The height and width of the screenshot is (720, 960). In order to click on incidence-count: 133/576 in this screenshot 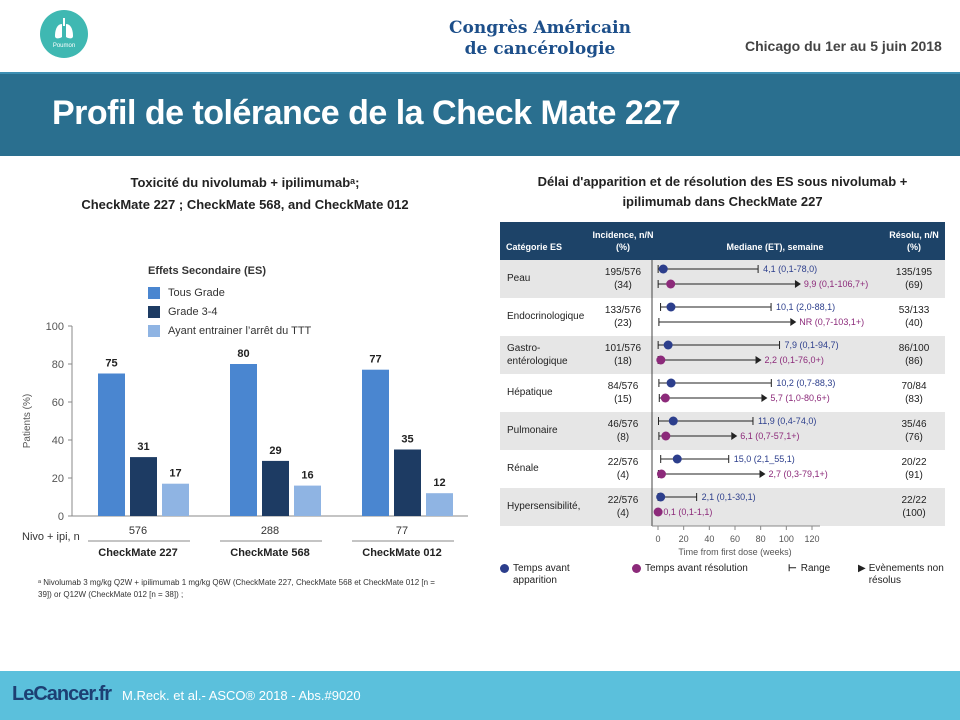, I will do `click(623, 310)`.